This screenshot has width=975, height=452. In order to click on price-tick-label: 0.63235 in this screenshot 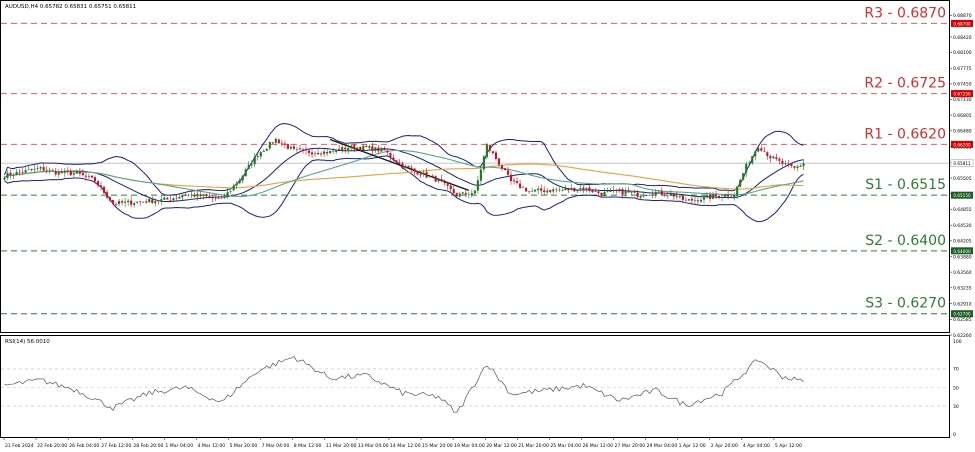, I will do `click(962, 289)`.